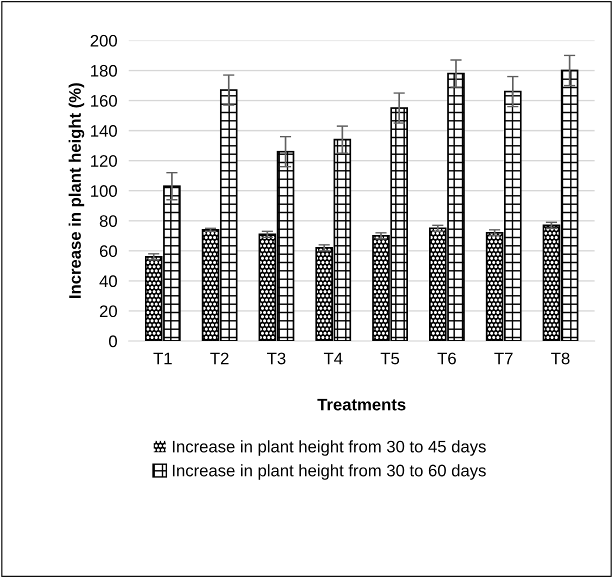  What do you see at coordinates (361, 404) in the screenshot?
I see `x-axis-title: Treatments` at bounding box center [361, 404].